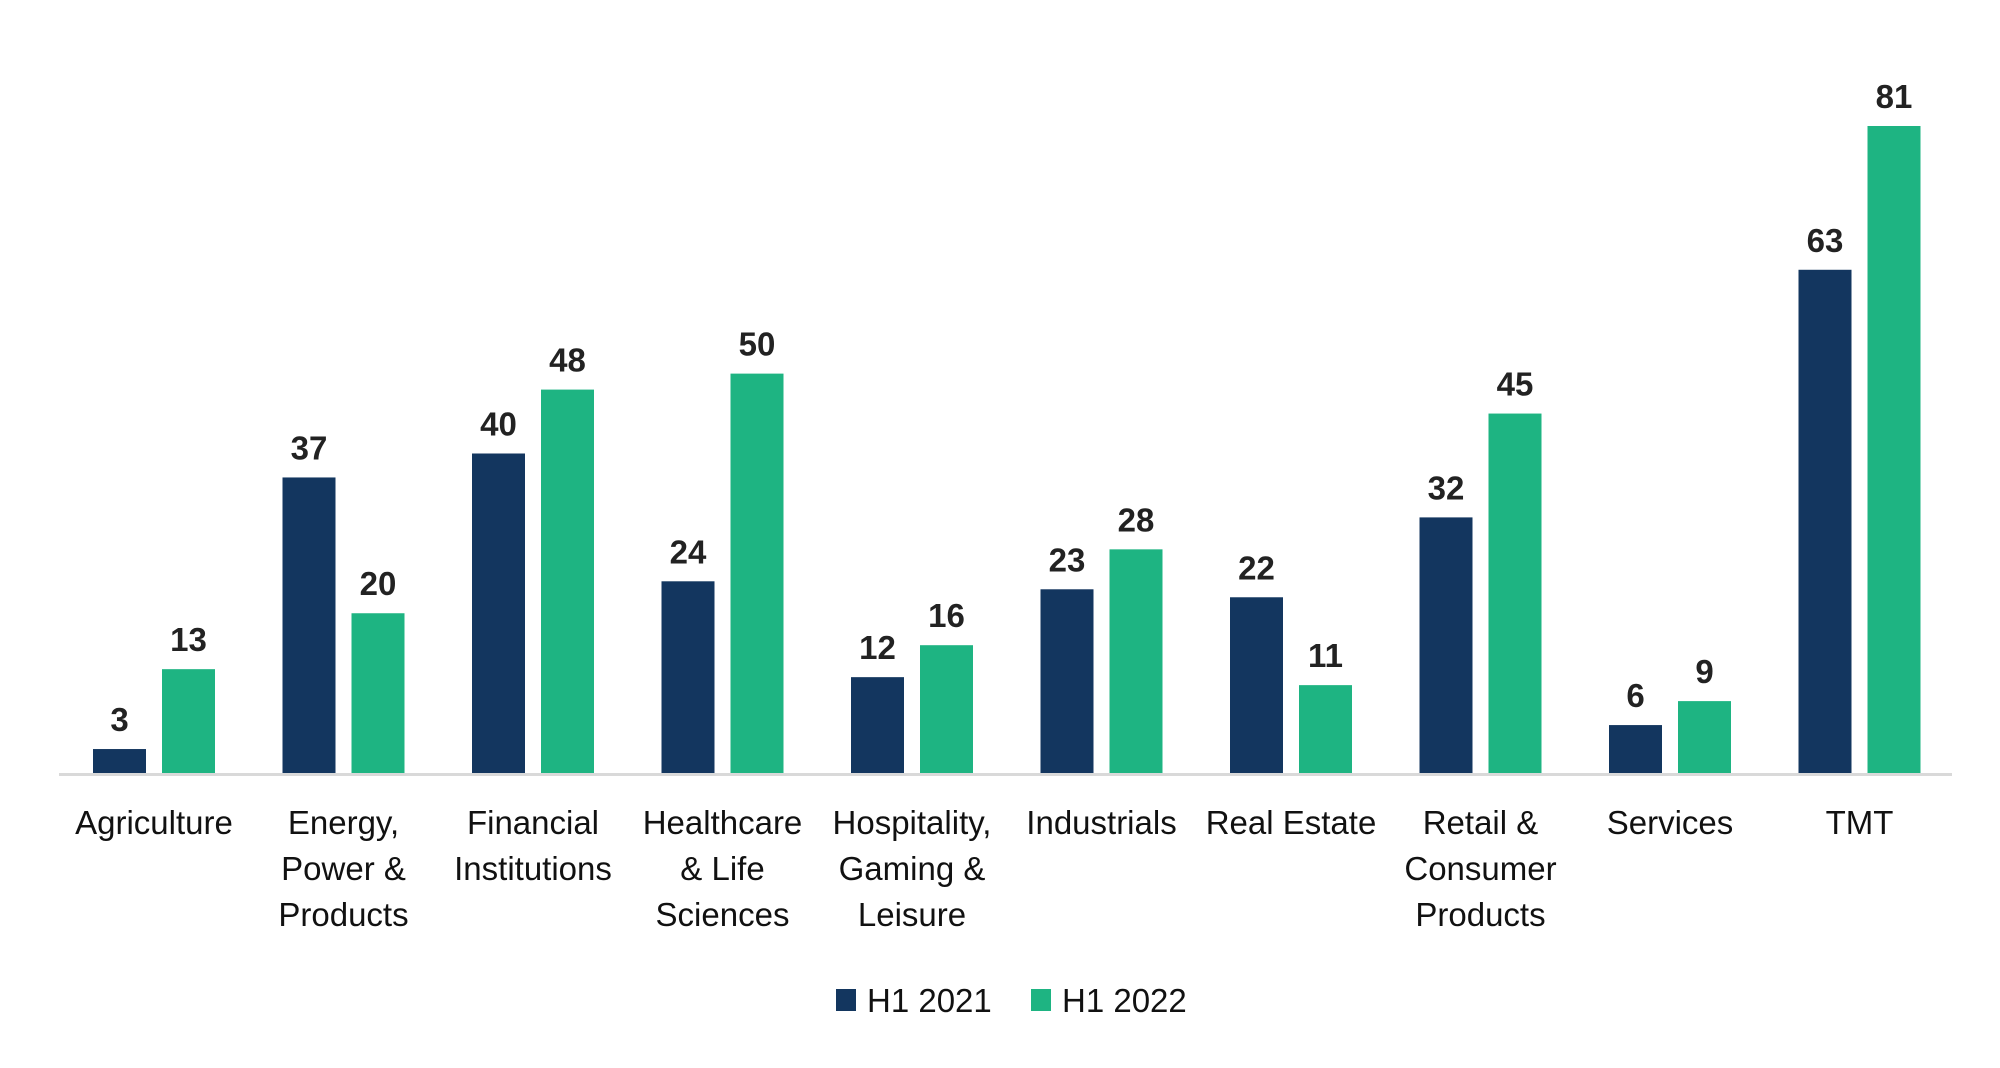  Describe the element at coordinates (1670, 822) in the screenshot. I see `category-label: Services` at that location.